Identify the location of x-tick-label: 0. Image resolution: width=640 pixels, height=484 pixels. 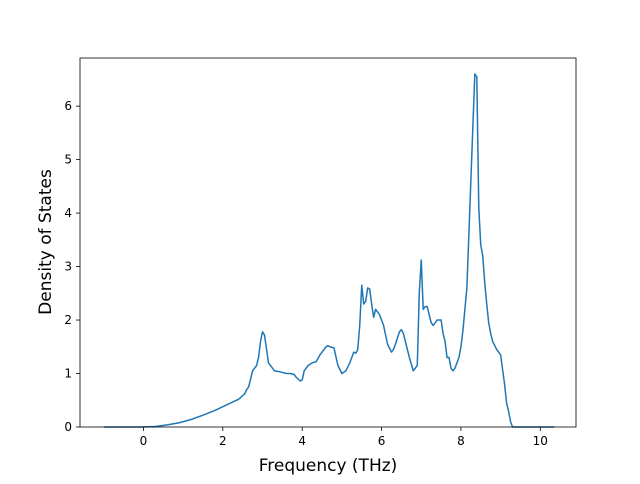
(144, 441).